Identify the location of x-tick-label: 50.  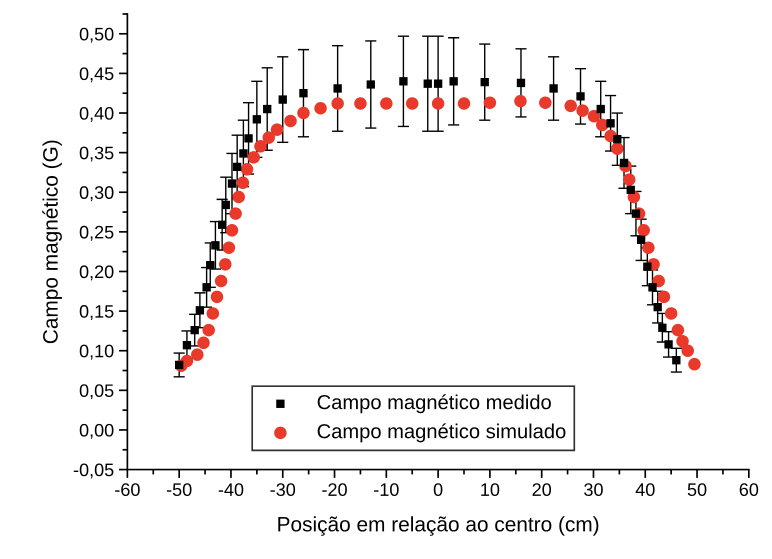
(697, 489).